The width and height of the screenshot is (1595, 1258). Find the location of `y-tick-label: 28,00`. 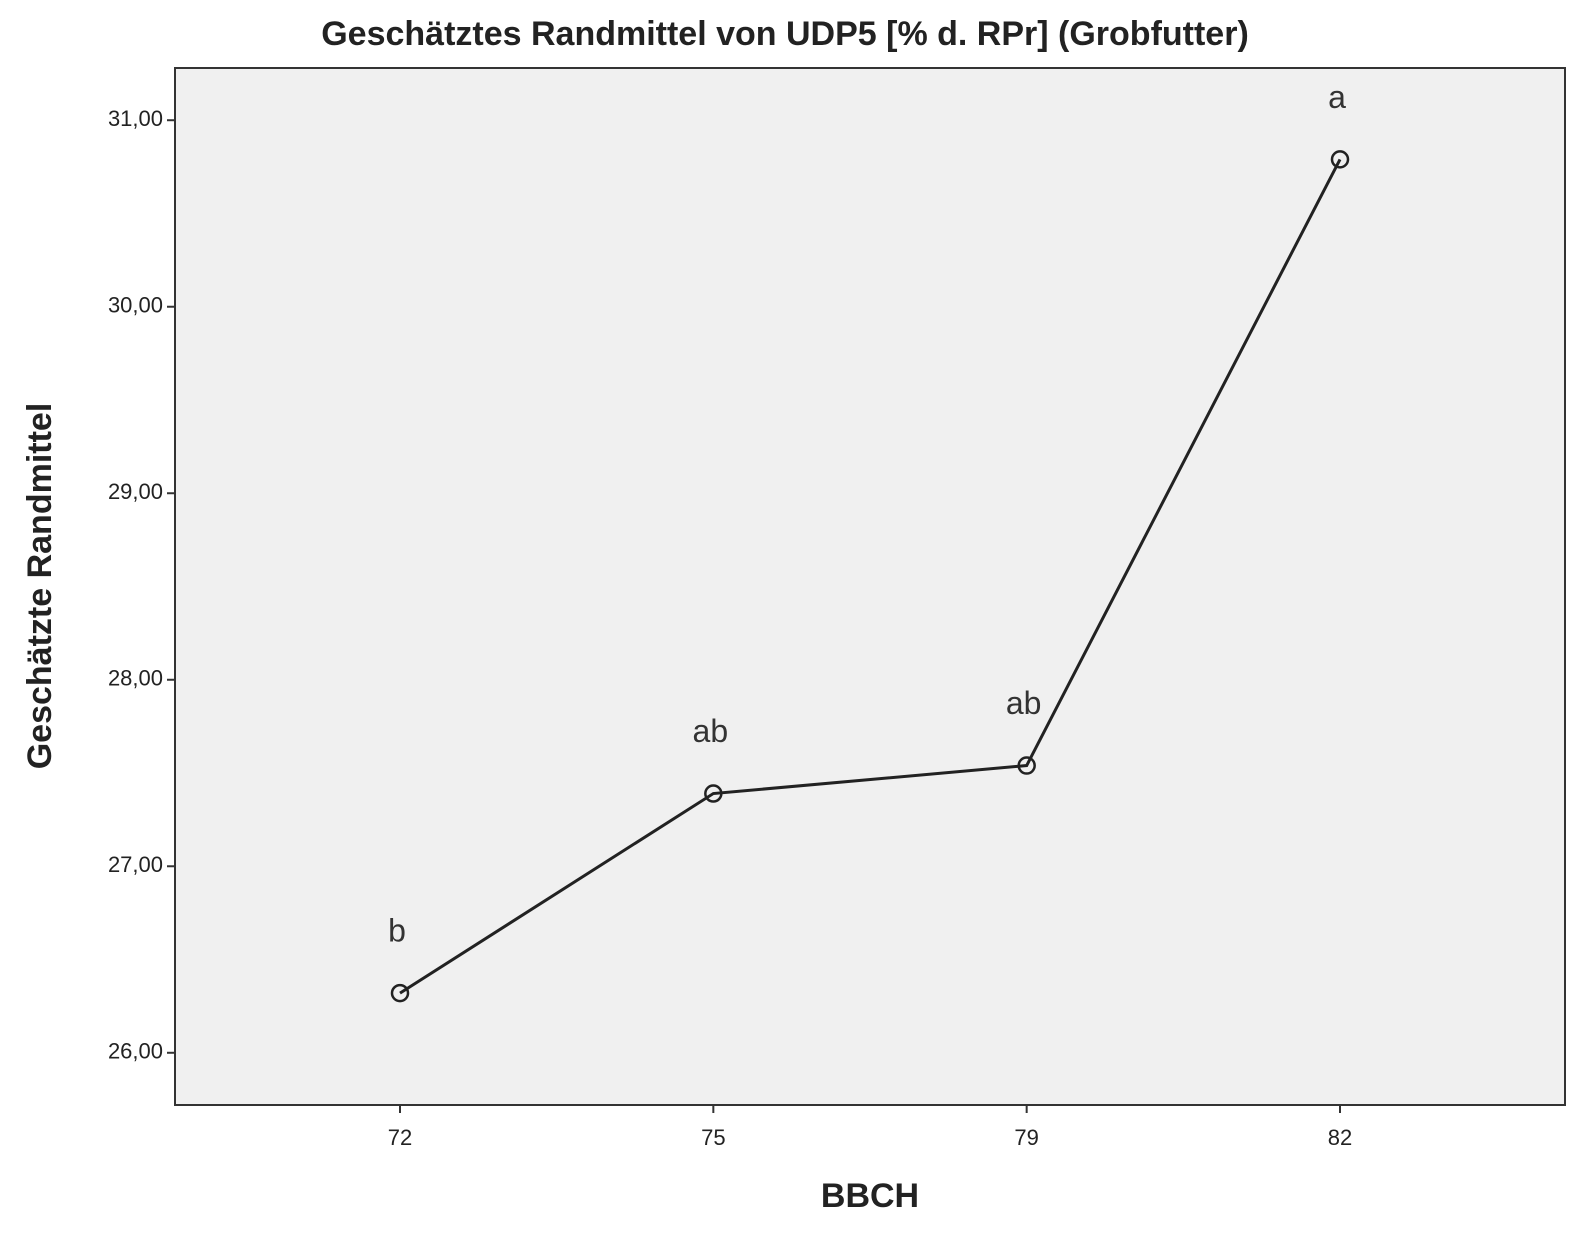

y-tick-label: 28,00 is located at coordinates (135, 678).